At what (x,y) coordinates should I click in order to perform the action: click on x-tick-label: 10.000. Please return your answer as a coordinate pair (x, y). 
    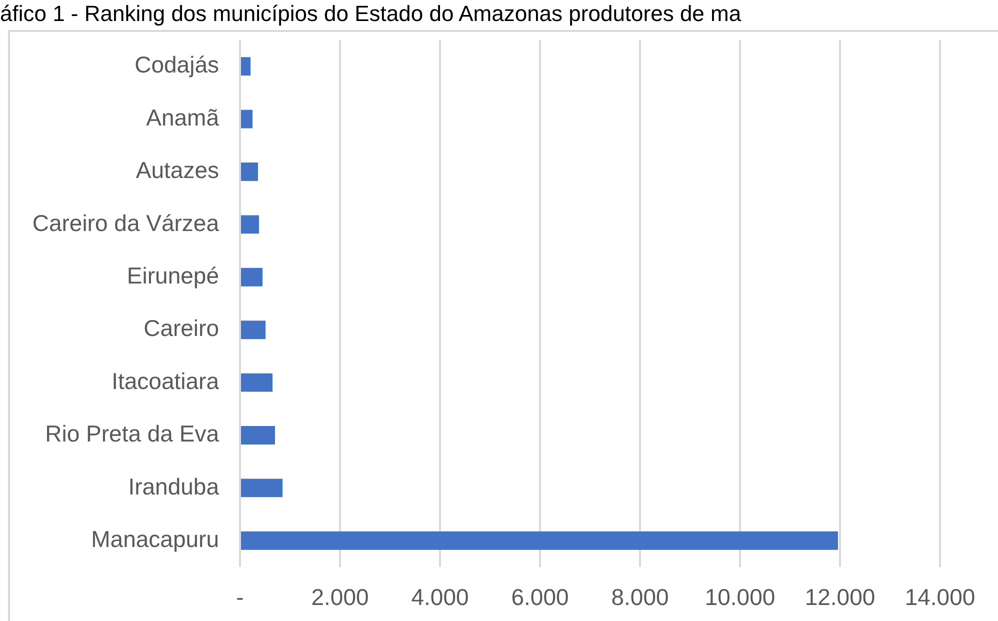
    Looking at the image, I should click on (740, 597).